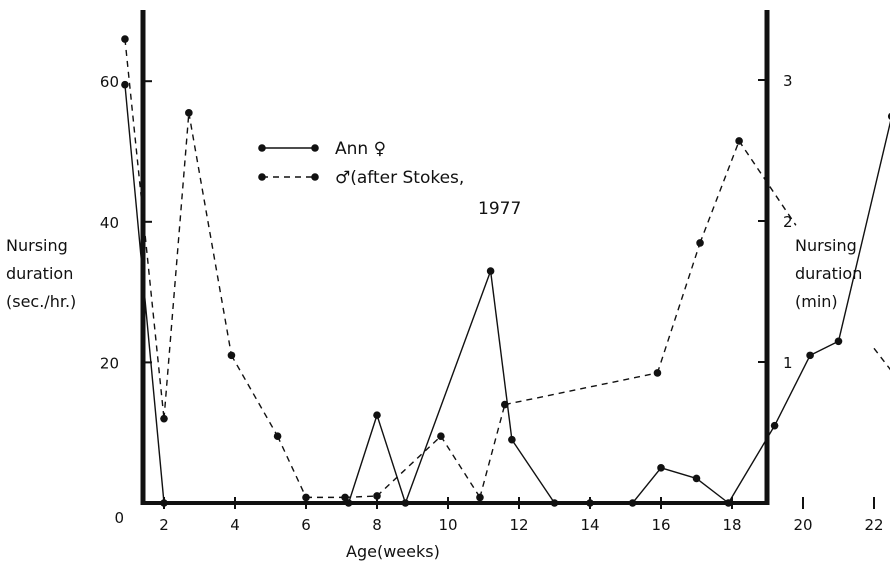 The width and height of the screenshot is (890, 568). Describe the element at coordinates (37, 245) in the screenshot. I see `left-axis-label-line-1: Nursing` at that location.